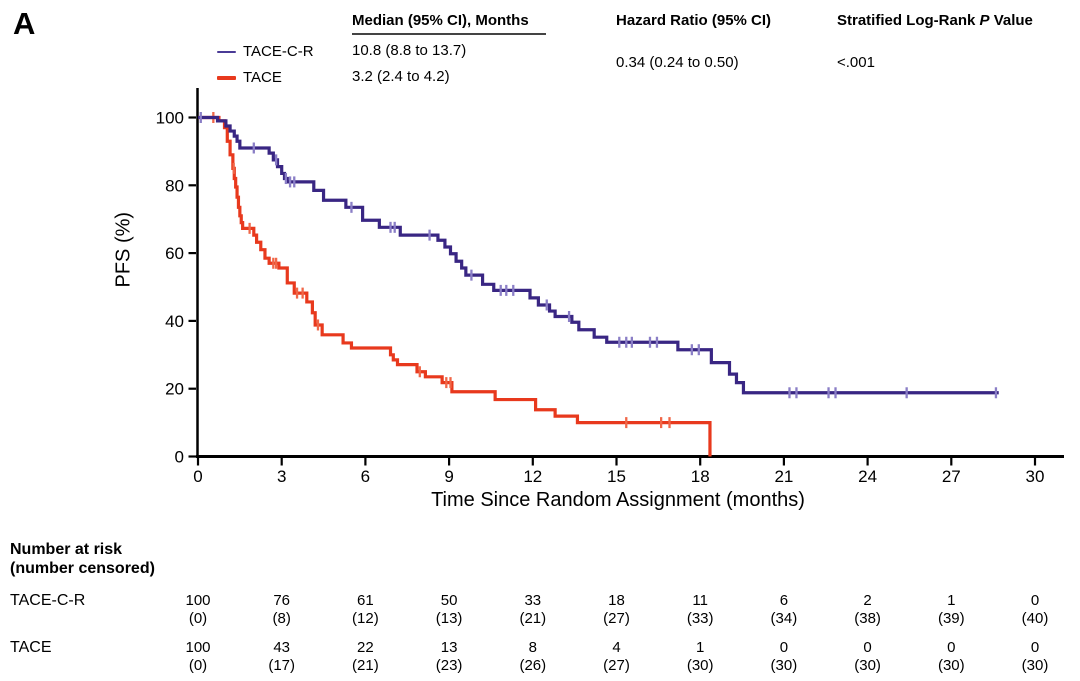 The height and width of the screenshot is (681, 1080). What do you see at coordinates (532, 647) in the screenshot?
I see `risk-value: 8` at bounding box center [532, 647].